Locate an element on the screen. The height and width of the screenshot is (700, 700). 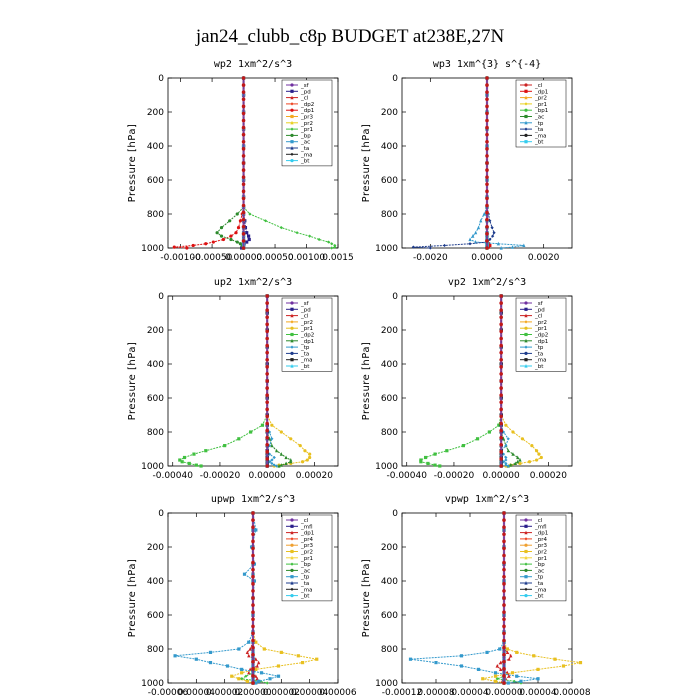
legend-label: _bp1 is located at coordinates (541, 111).